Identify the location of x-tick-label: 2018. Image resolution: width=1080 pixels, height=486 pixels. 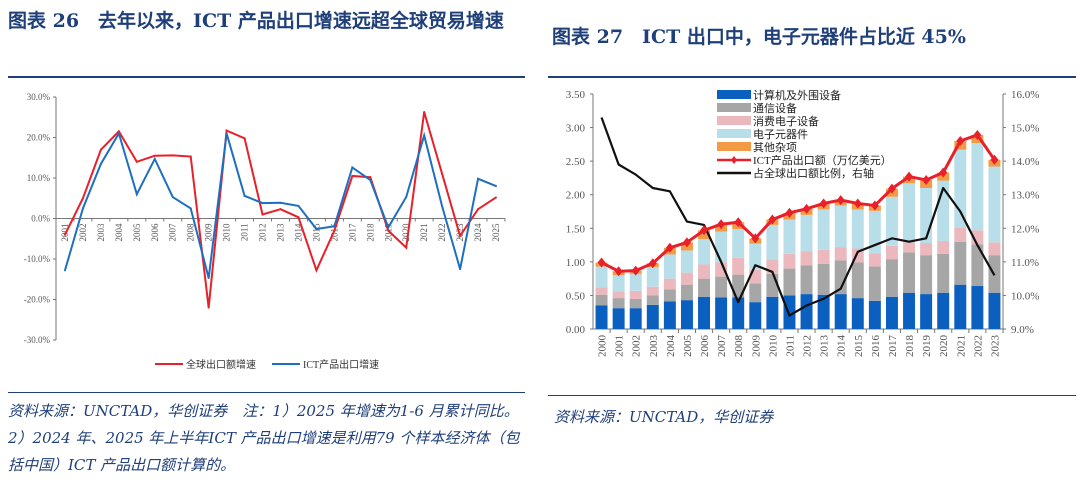
(370, 232).